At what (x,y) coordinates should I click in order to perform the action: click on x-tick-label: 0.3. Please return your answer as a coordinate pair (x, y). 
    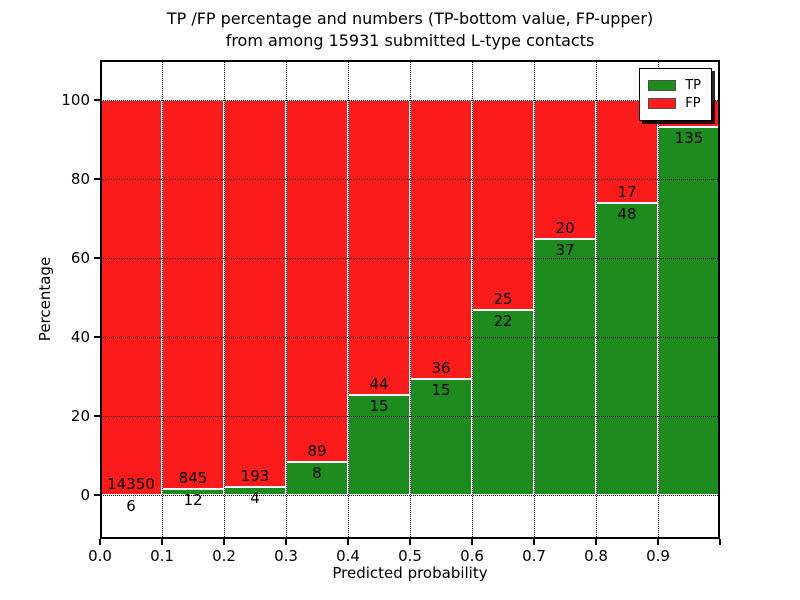
    Looking at the image, I should click on (286, 556).